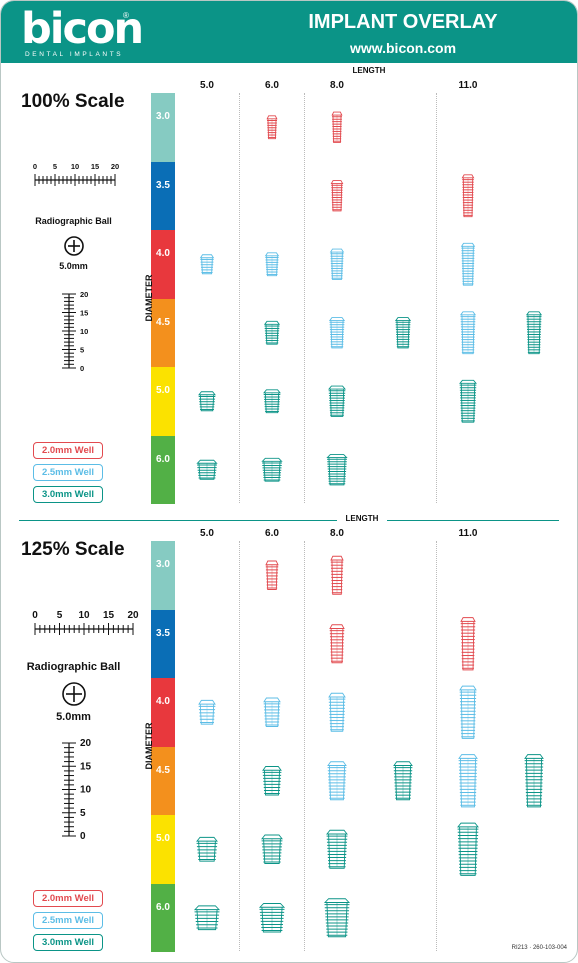  What do you see at coordinates (73, 221) in the screenshot?
I see `ball-label: Radiographic Ball` at bounding box center [73, 221].